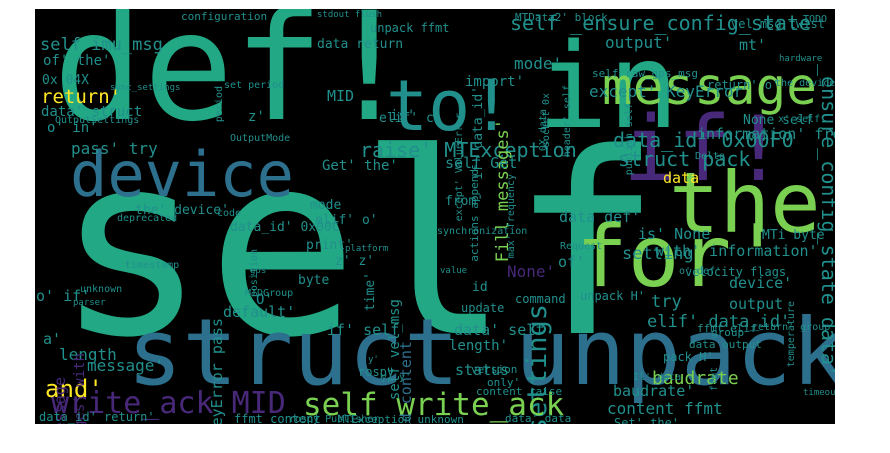 The width and height of the screenshot is (890, 453). I want to click on cloud-word-o-in: o' in', so click(72, 128).